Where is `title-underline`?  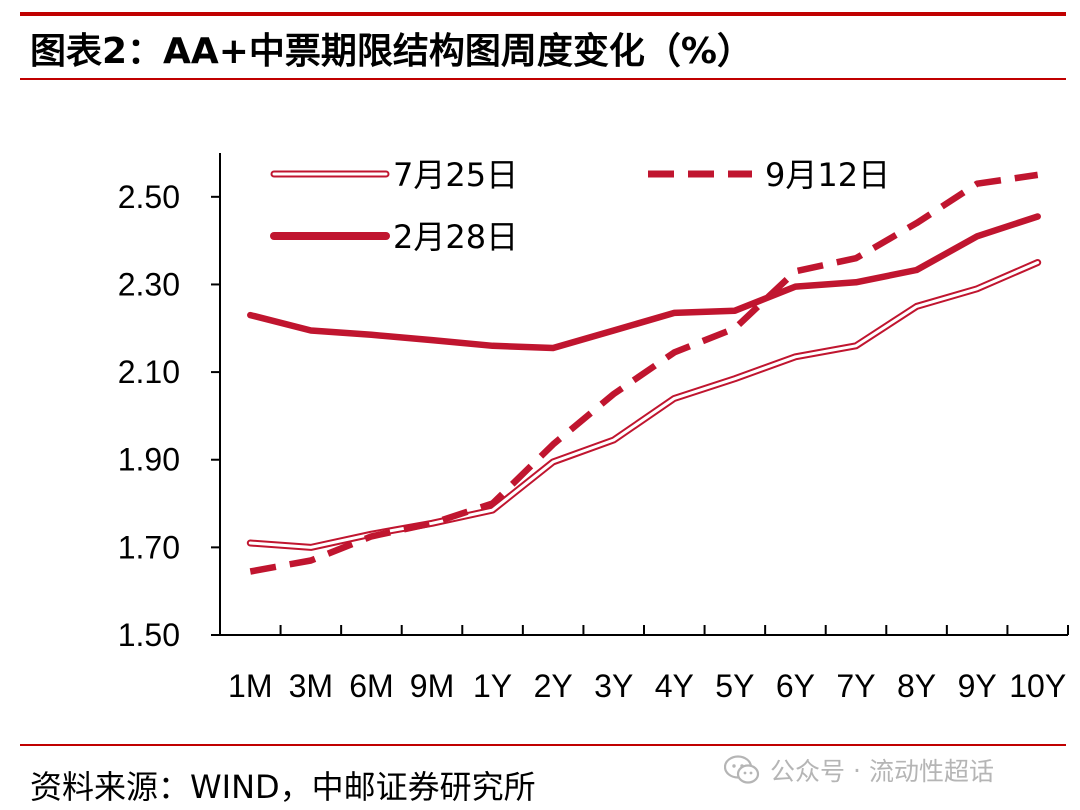
title-underline is located at coordinates (543, 79).